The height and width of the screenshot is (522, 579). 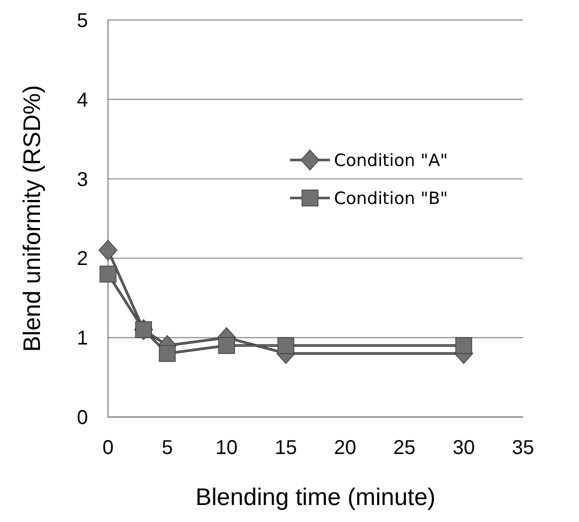 I want to click on y-tick-label: 4, so click(x=82, y=100).